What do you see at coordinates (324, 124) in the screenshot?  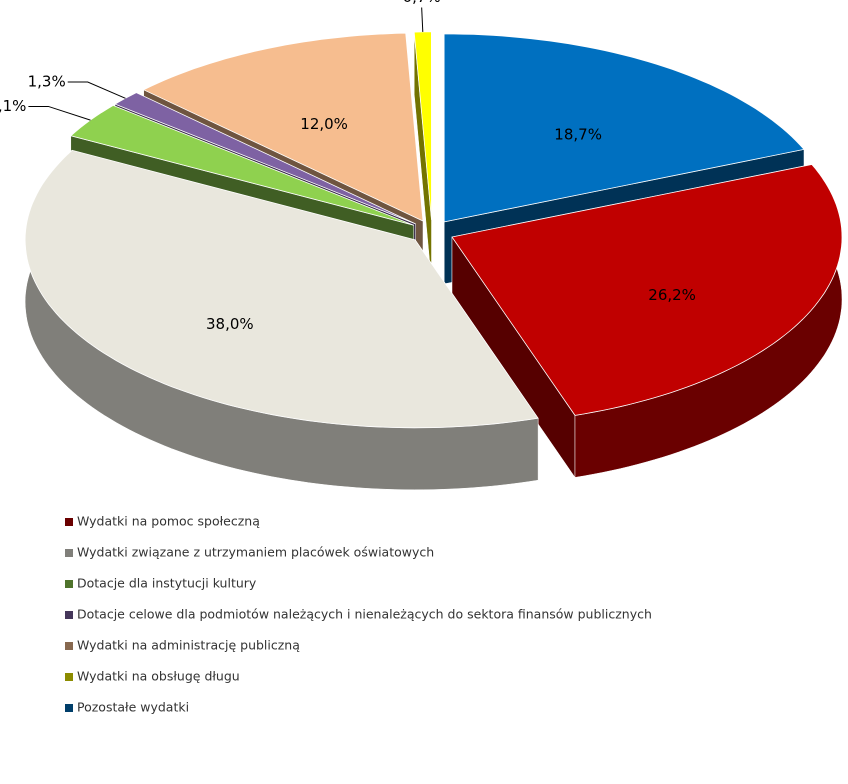 I see `data-label: 12,0%` at bounding box center [324, 124].